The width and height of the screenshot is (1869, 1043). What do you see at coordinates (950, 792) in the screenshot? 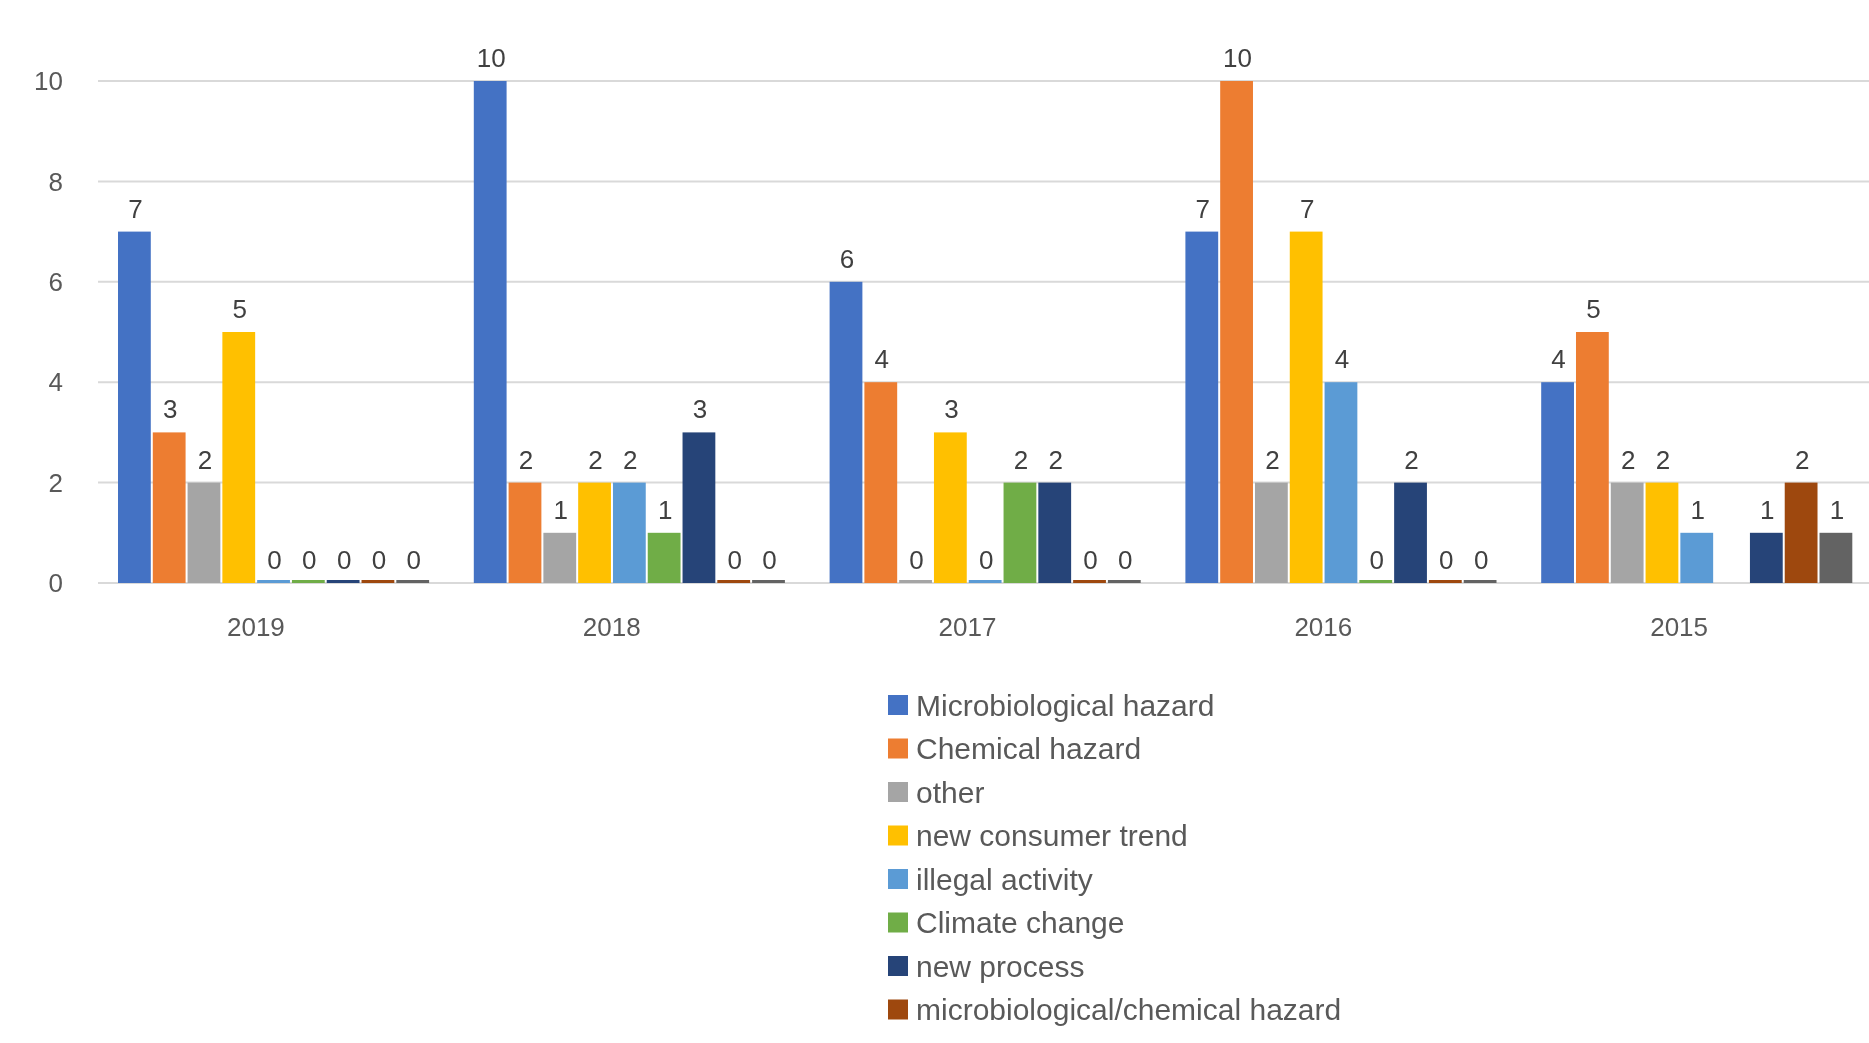
I see `legend-label: other` at bounding box center [950, 792].